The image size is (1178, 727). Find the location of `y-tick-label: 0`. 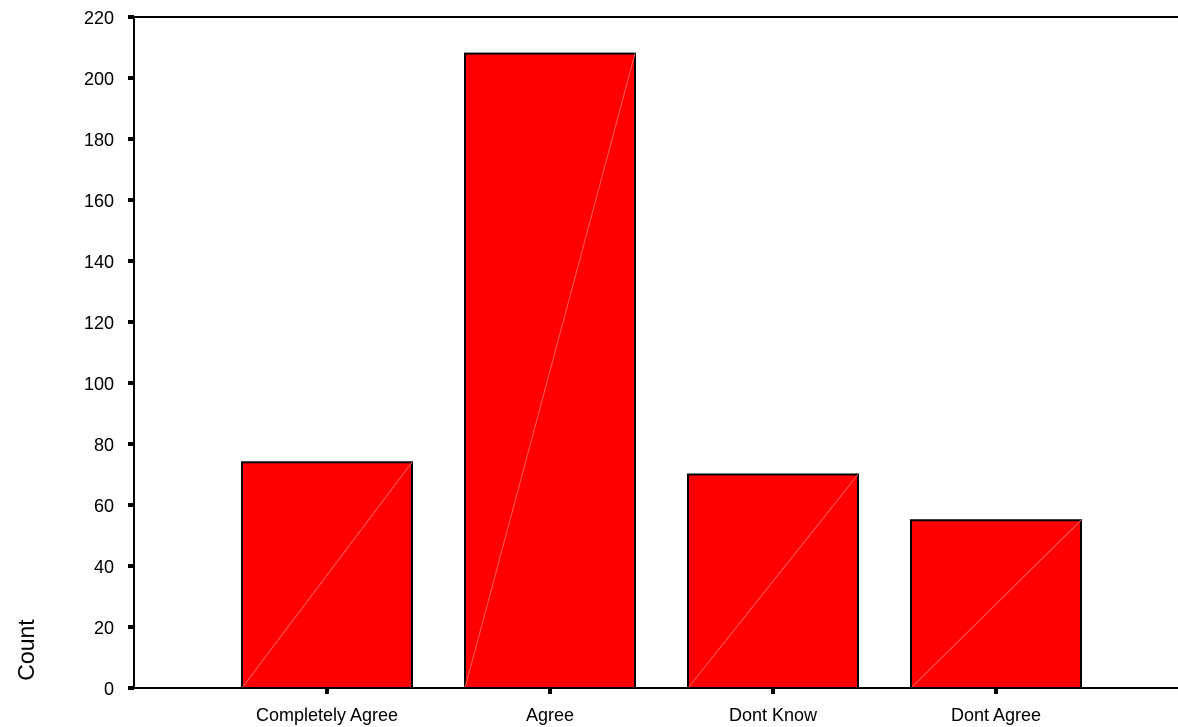

y-tick-label: 0 is located at coordinates (109, 689).